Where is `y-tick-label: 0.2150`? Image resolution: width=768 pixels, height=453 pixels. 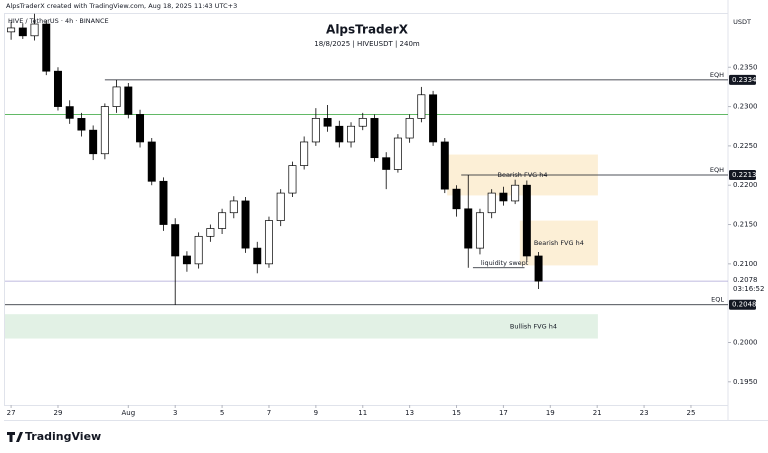
y-tick-label: 0.2150 is located at coordinates (745, 225).